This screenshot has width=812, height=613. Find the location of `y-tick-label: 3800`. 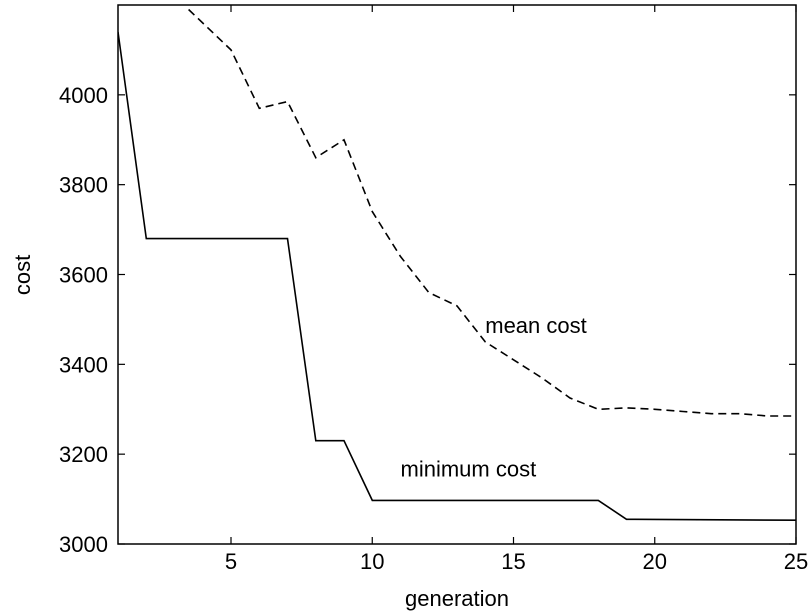

y-tick-label: 3800 is located at coordinates (83, 185).